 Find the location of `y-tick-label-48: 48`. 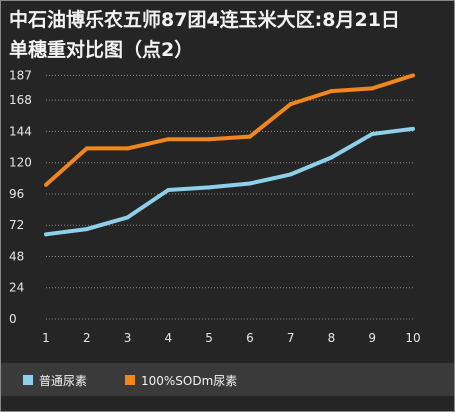

y-tick-label-48: 48 is located at coordinates (16, 256).